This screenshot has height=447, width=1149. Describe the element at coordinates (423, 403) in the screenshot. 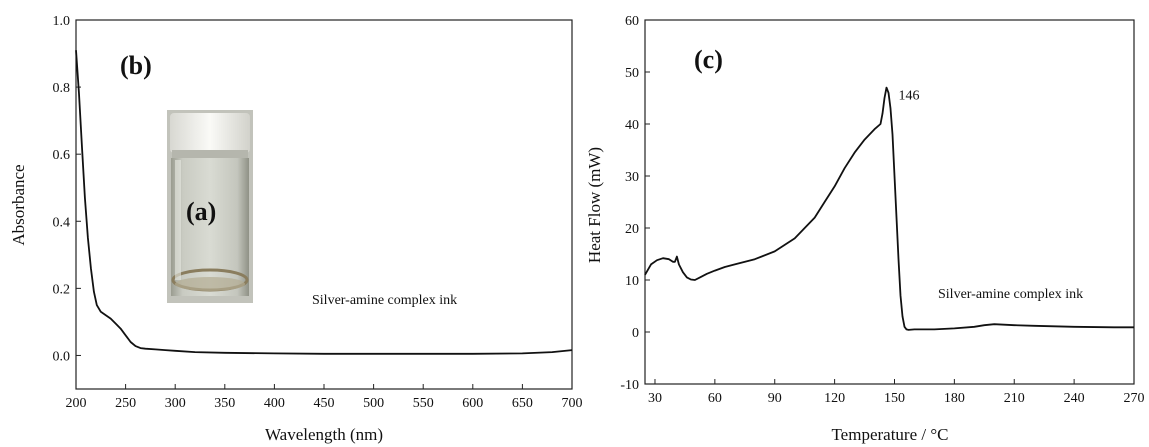

I see `absorbance-x-tick-label: 550` at that location.